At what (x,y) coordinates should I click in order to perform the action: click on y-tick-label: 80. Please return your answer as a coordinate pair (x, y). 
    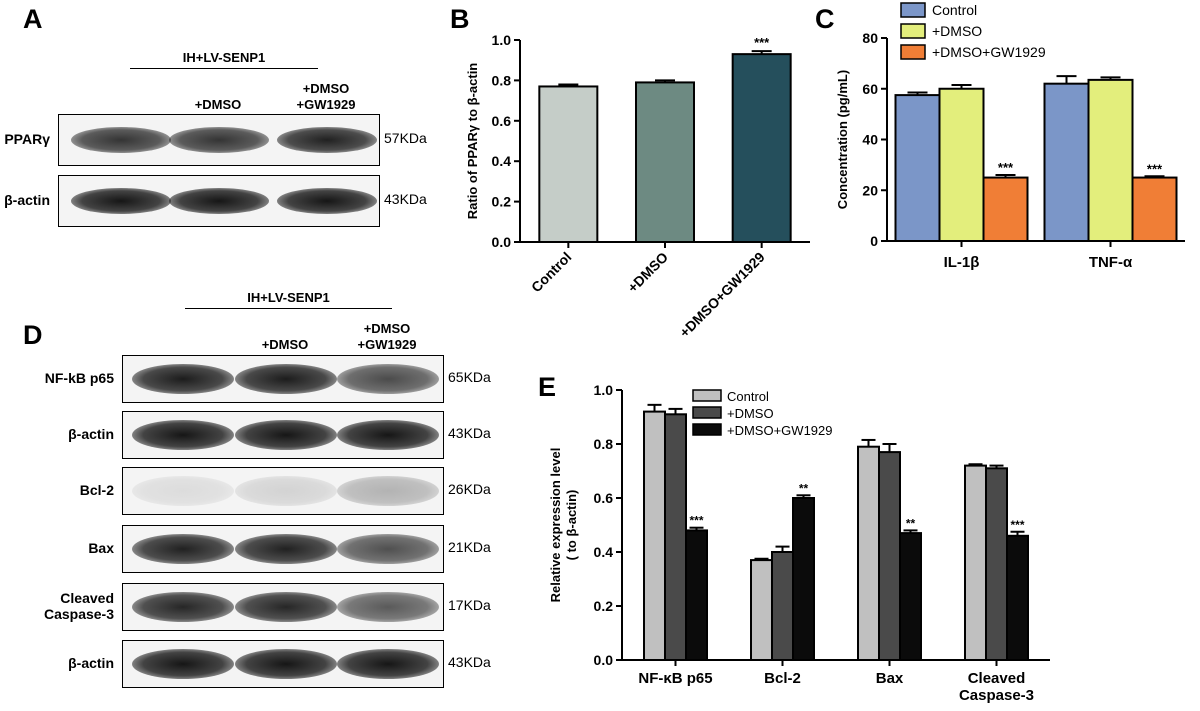
    Looking at the image, I should click on (870, 38).